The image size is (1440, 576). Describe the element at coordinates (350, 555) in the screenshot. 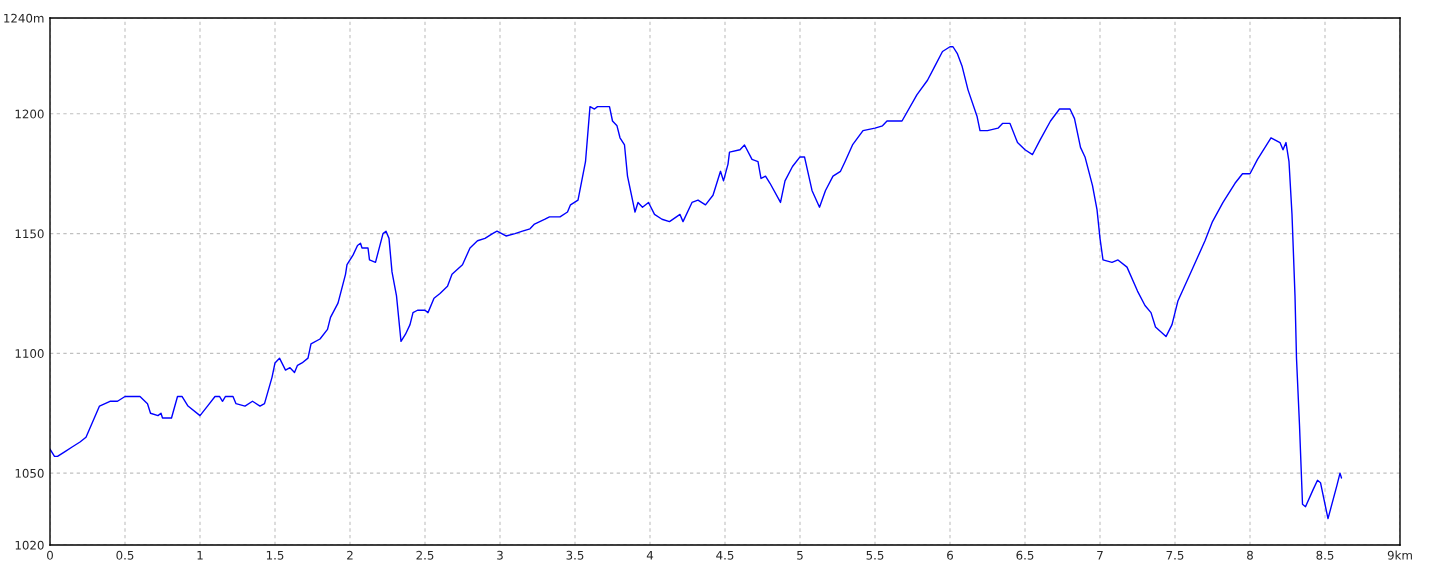

I see `x-tick-label: 2` at that location.